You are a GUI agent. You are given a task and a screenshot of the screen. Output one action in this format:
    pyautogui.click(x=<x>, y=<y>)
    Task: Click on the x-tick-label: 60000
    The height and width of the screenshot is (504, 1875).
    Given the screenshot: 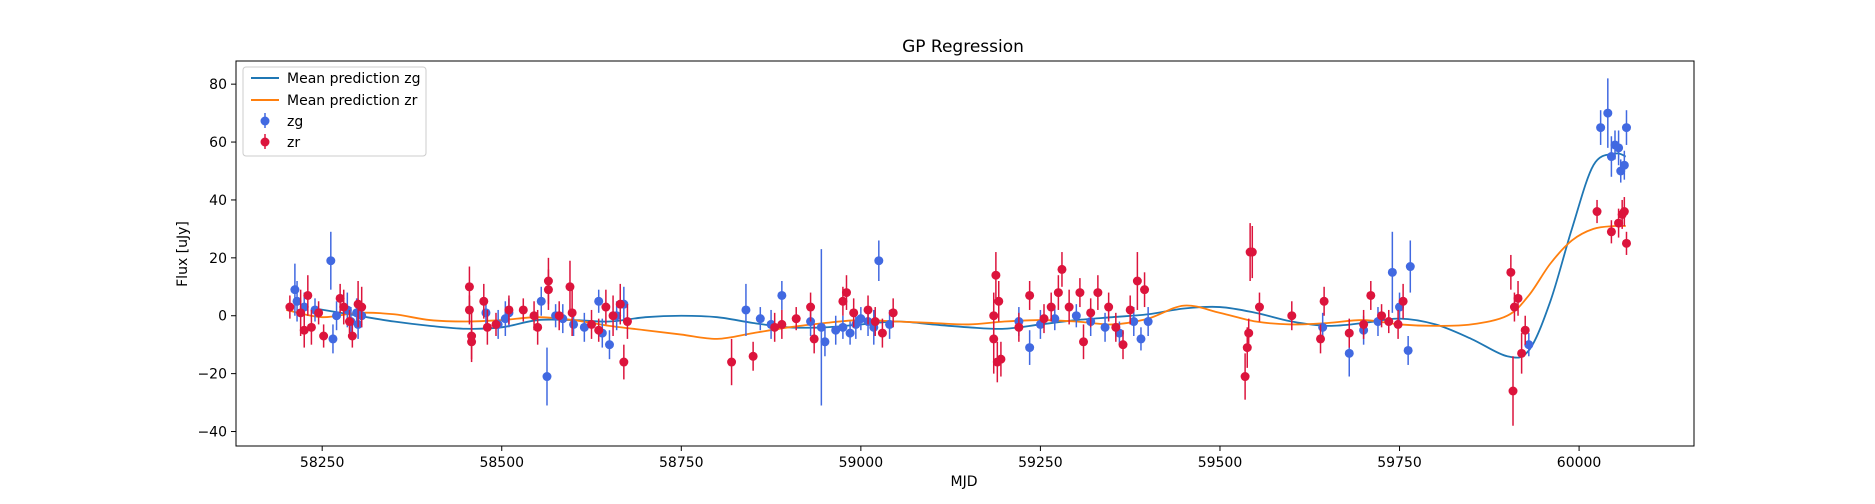 What is the action you would take?
    pyautogui.click(x=1579, y=463)
    